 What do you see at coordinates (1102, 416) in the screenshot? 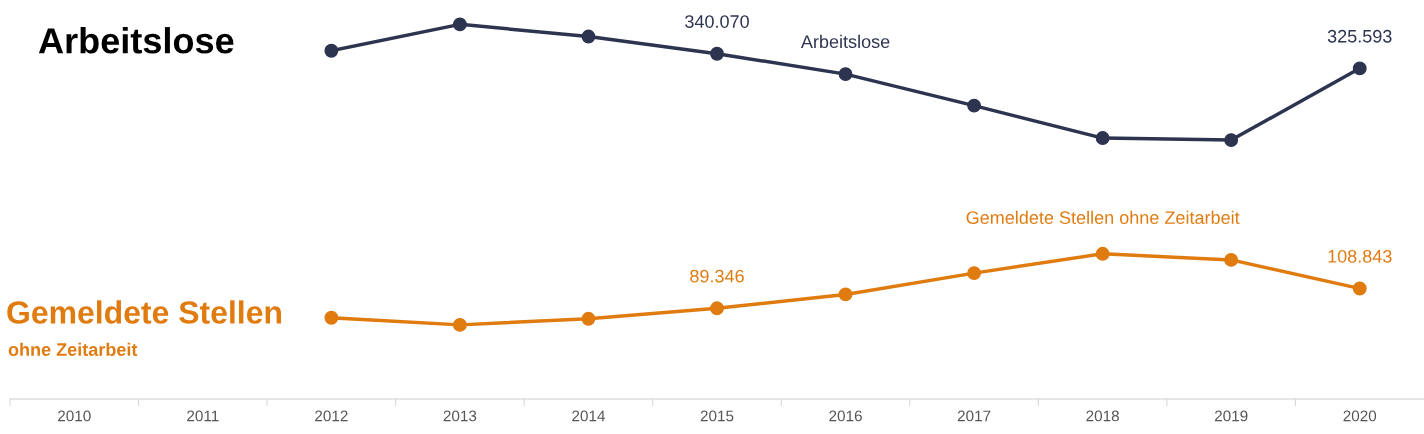
I see `x-tick-label: 2018` at bounding box center [1102, 416].